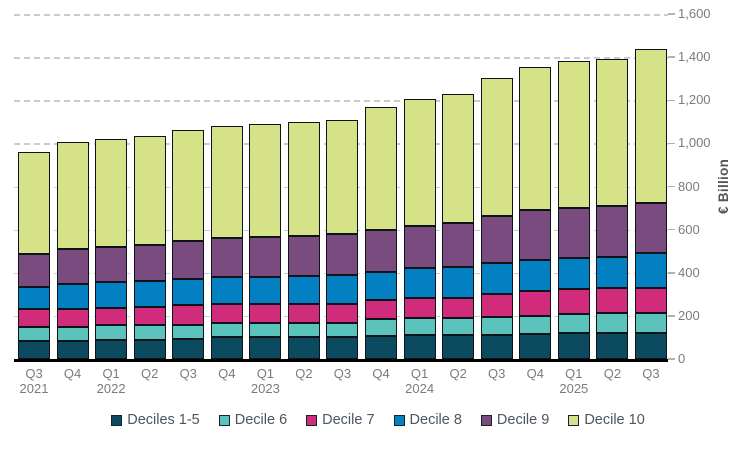 This screenshot has height=450, width=756. What do you see at coordinates (252, 420) in the screenshot?
I see `legend-item-decile-6: Decile 6` at bounding box center [252, 420].